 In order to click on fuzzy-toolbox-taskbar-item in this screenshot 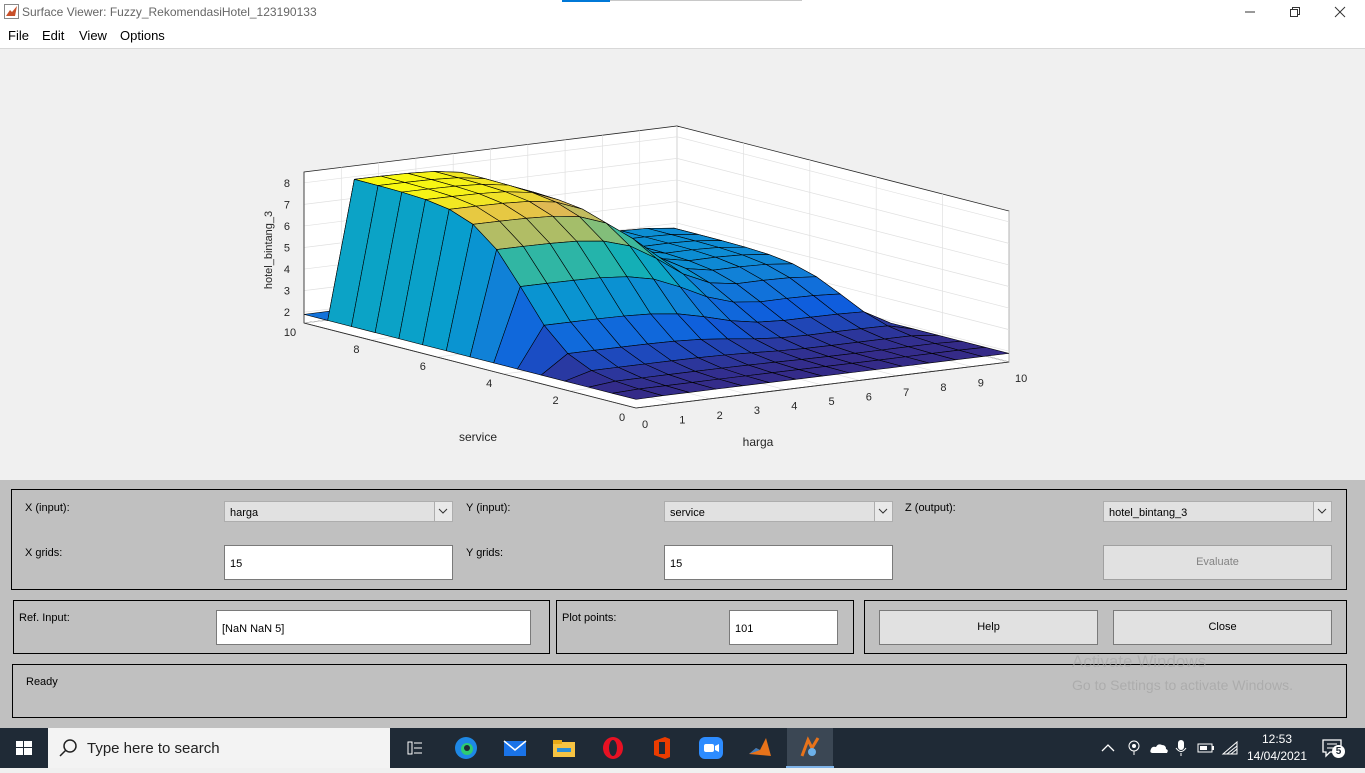, I will do `click(810, 748)`.